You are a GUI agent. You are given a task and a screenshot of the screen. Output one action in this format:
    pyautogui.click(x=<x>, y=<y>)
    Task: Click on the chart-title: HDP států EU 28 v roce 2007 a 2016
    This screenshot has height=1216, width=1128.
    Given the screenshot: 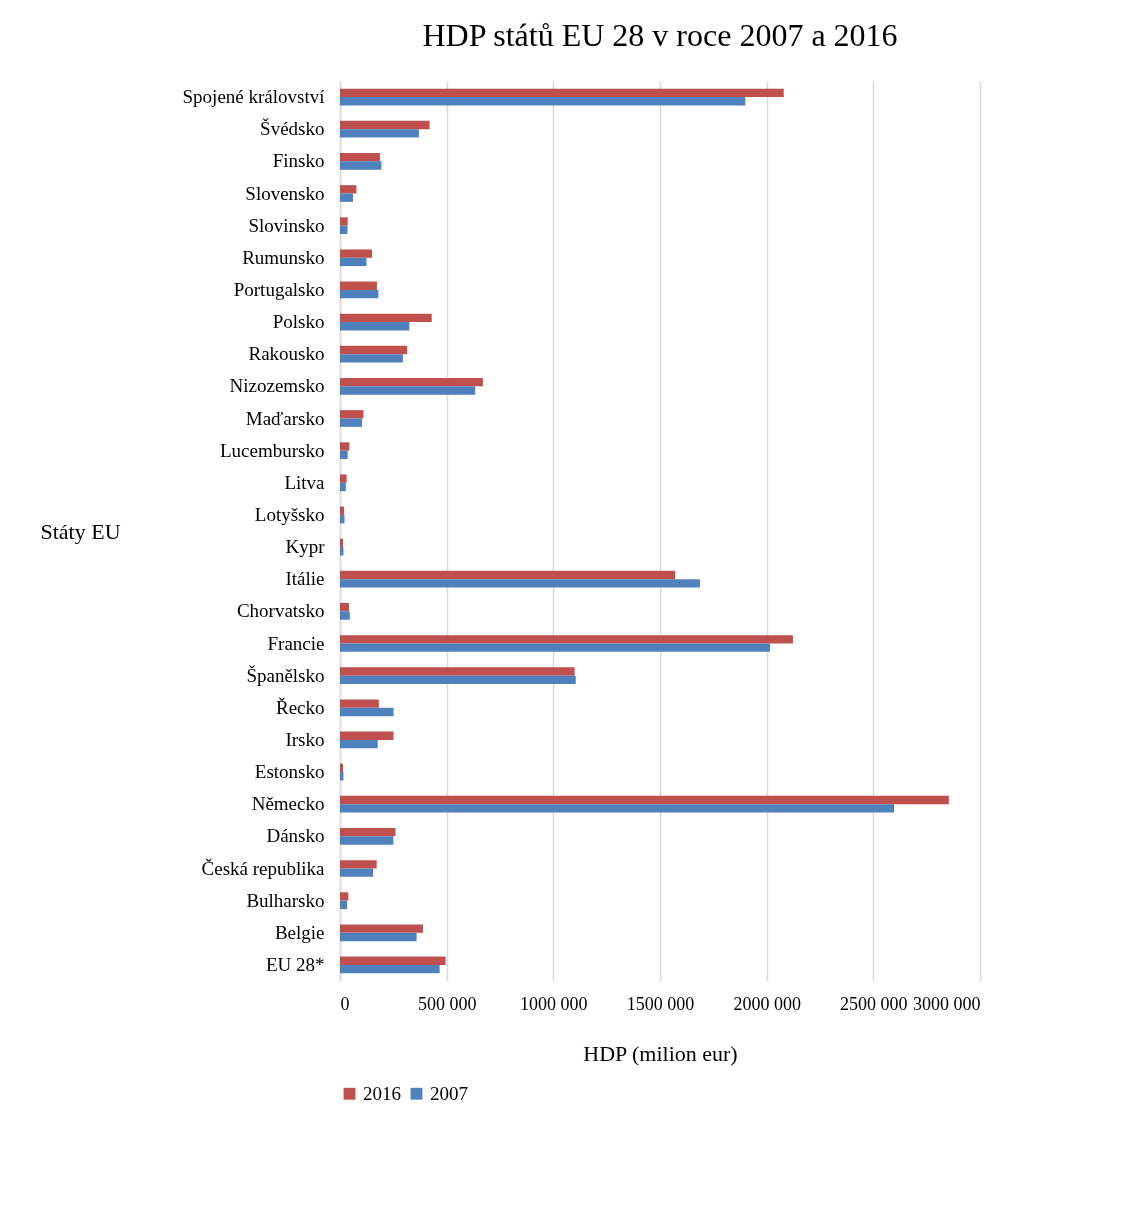 What is the action you would take?
    pyautogui.click(x=660, y=35)
    